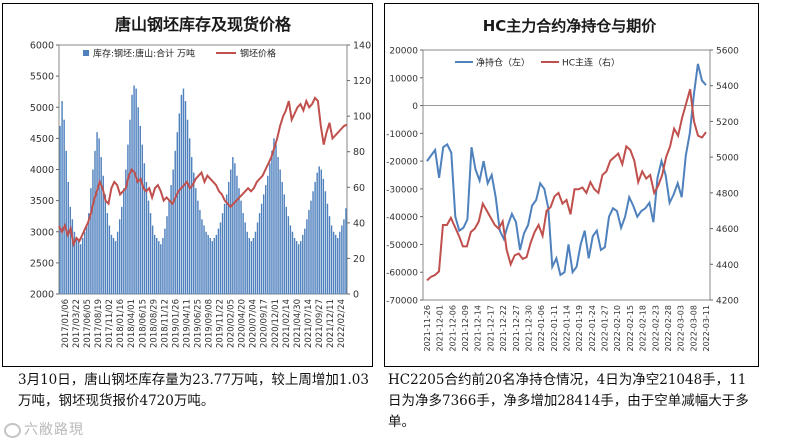  What do you see at coordinates (465, 328) in the screenshot?
I see `x-tick-label: 2021-12-09` at bounding box center [465, 328].